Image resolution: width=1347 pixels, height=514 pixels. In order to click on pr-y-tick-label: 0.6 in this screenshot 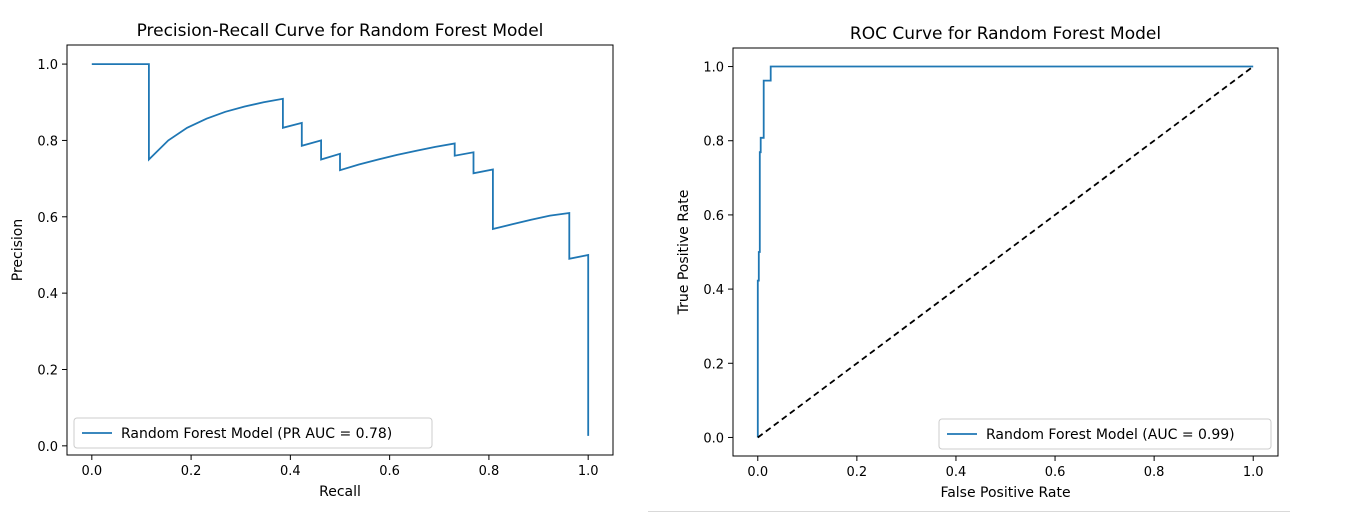, I will do `click(47, 218)`.